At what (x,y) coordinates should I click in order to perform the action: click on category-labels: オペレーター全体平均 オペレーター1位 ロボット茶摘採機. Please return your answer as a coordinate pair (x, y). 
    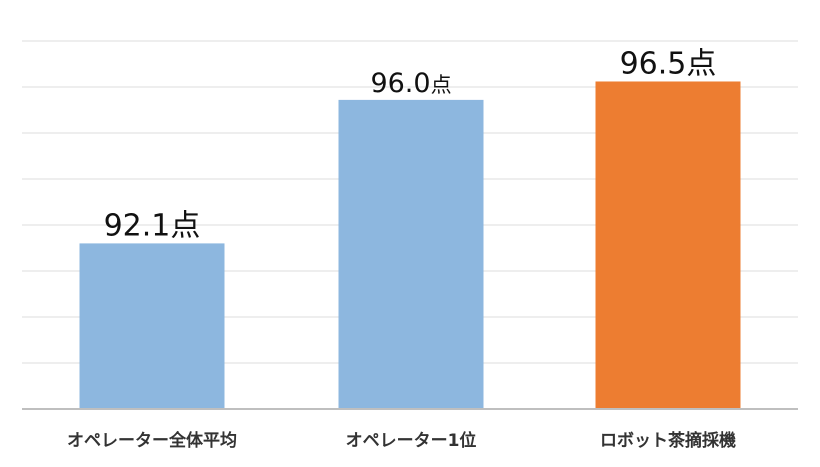
    Looking at the image, I should click on (401, 440).